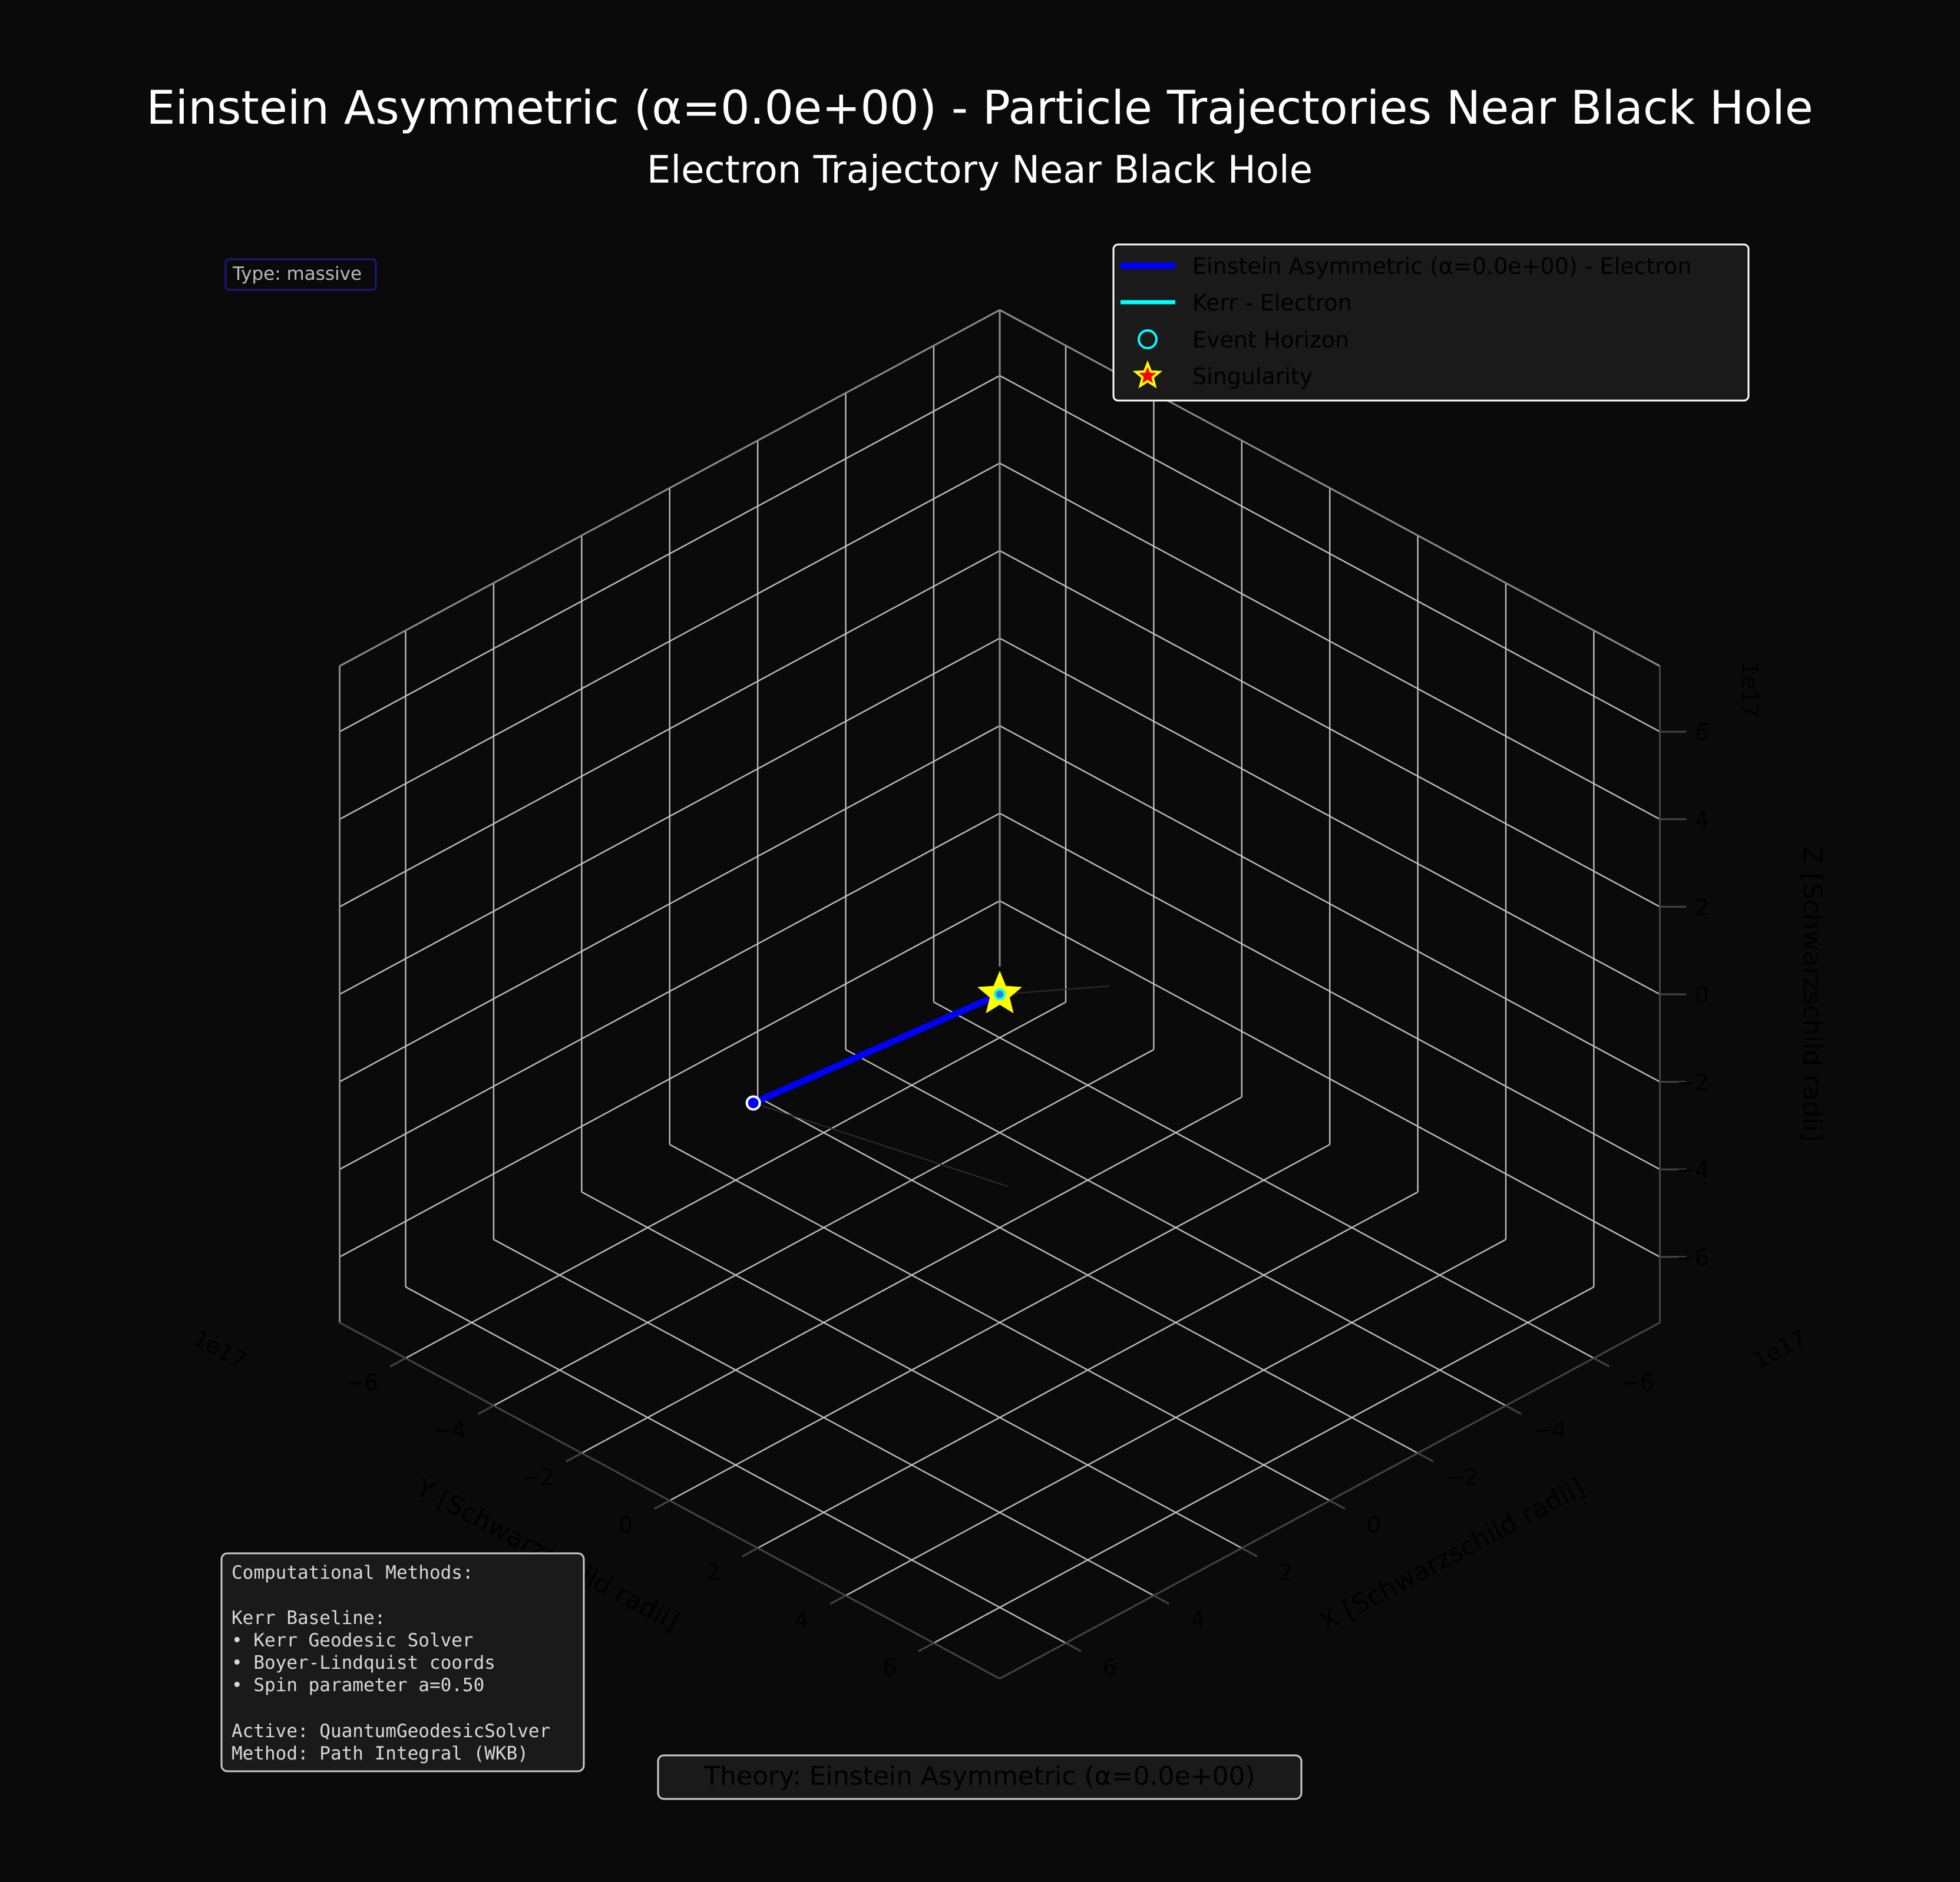 This screenshot has width=1960, height=1882. I want to click on legend-marker-singularity, so click(1148, 374).